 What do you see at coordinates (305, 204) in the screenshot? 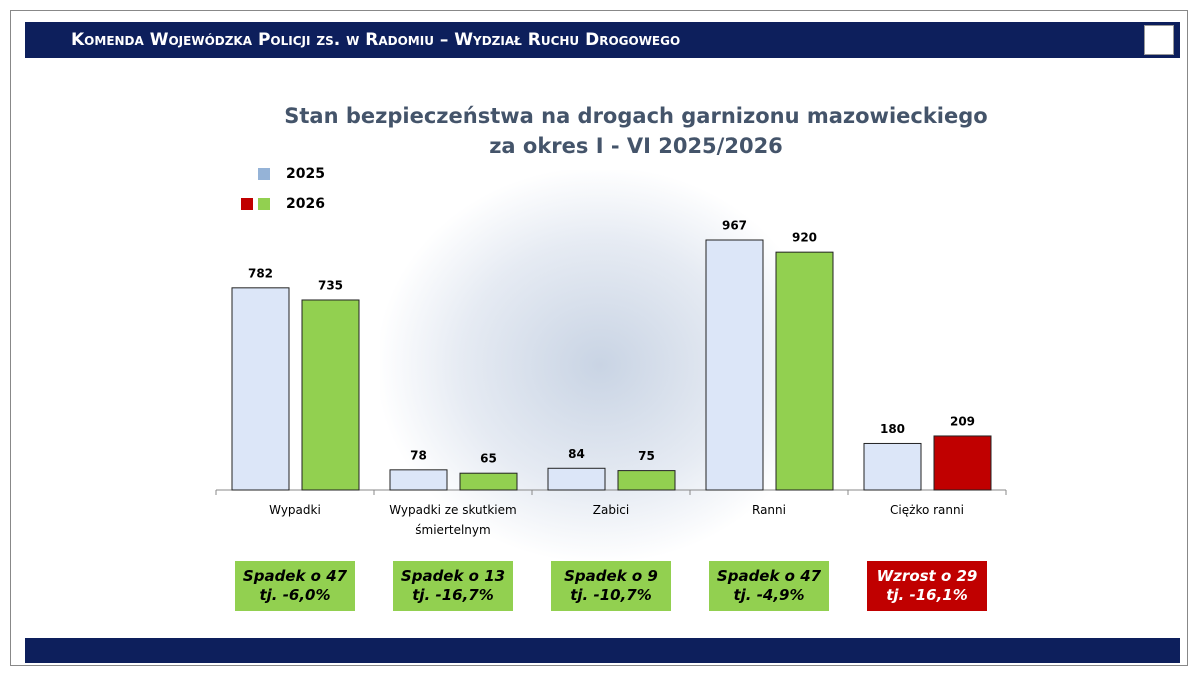
I see `legend-label: 2026` at bounding box center [305, 204].